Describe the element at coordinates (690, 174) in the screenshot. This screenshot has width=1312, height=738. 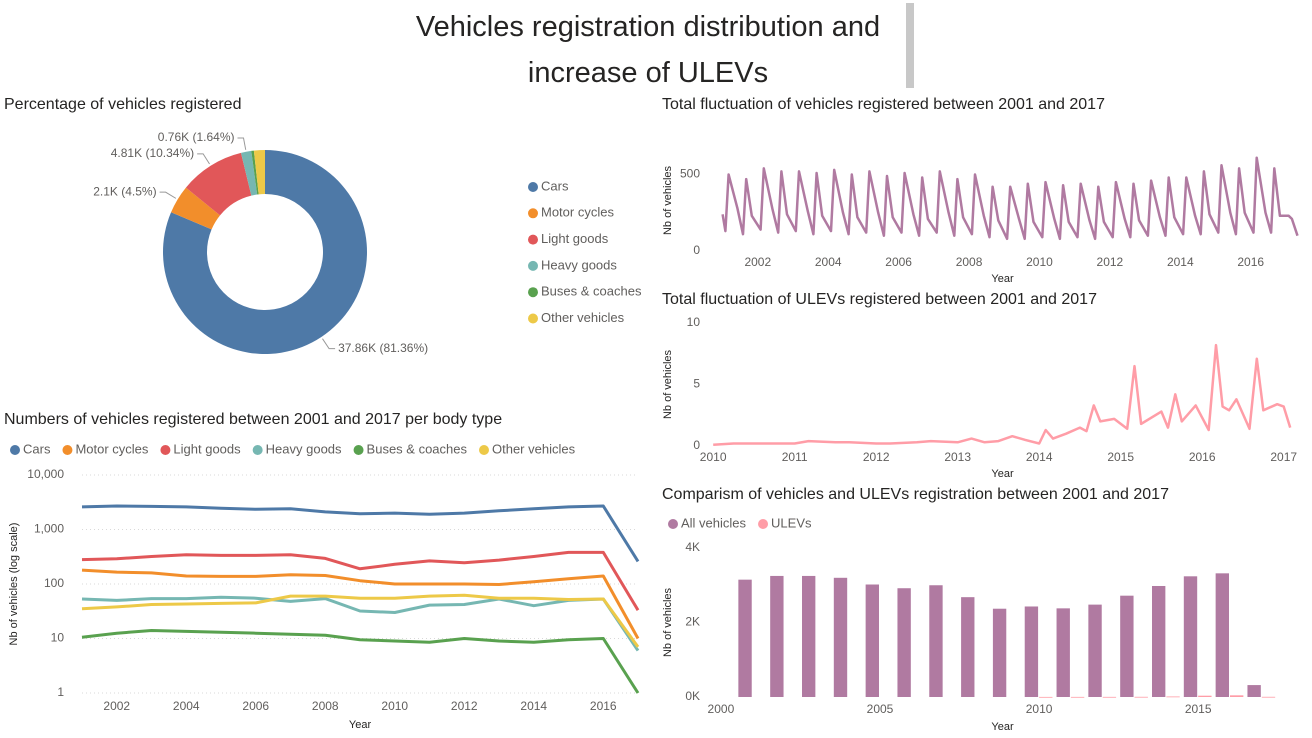
I see `y-tick-label: 500` at that location.